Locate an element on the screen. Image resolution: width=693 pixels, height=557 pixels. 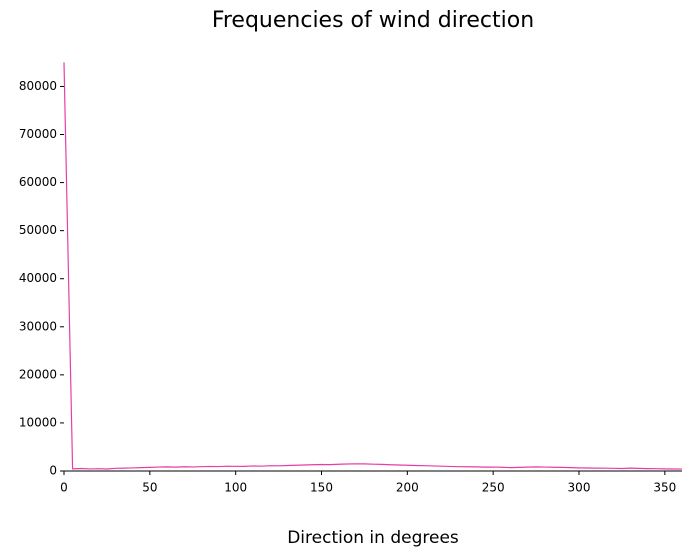
x-tick-label: 300 is located at coordinates (579, 488).